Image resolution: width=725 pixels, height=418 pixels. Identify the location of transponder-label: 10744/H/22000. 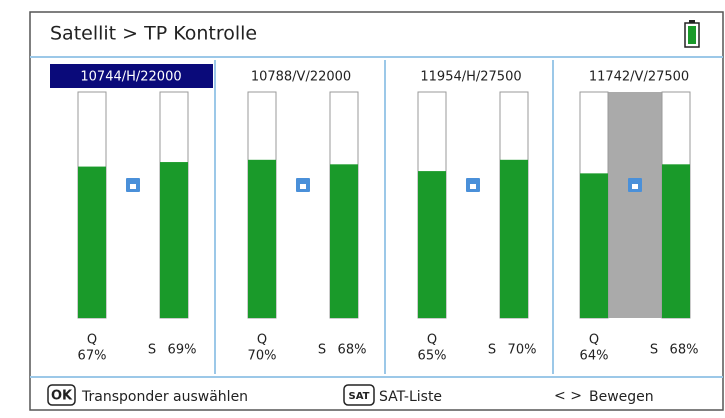
(130, 77).